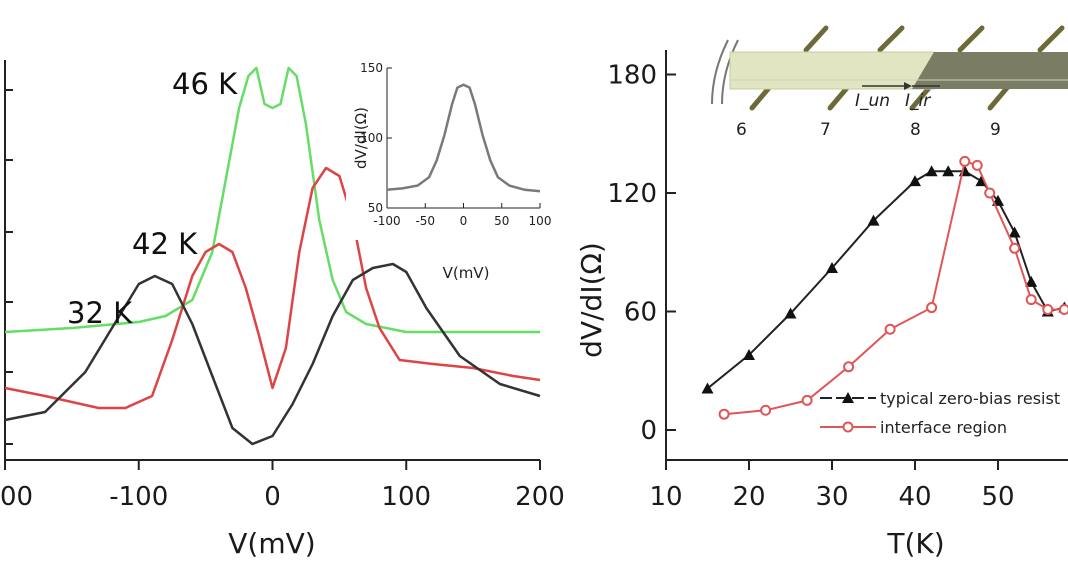  I want to click on right-y-tick-label: 0, so click(648, 431).